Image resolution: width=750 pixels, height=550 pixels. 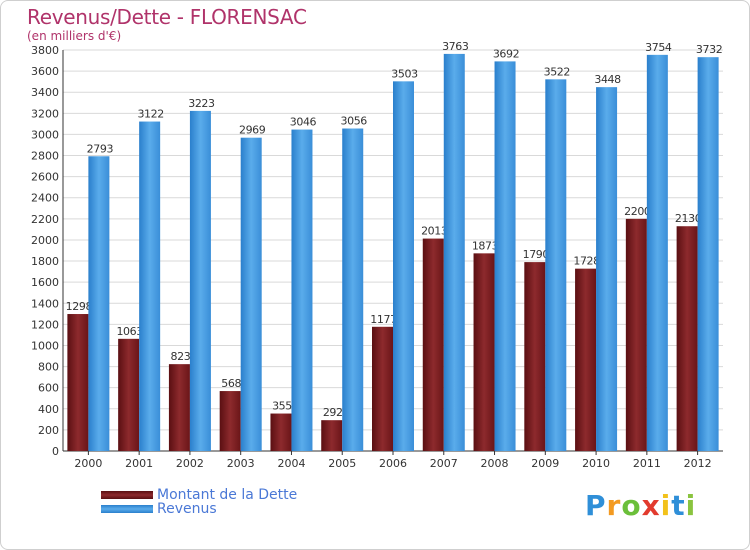 What do you see at coordinates (55, 451) in the screenshot?
I see `y-tick-label: 0` at bounding box center [55, 451].